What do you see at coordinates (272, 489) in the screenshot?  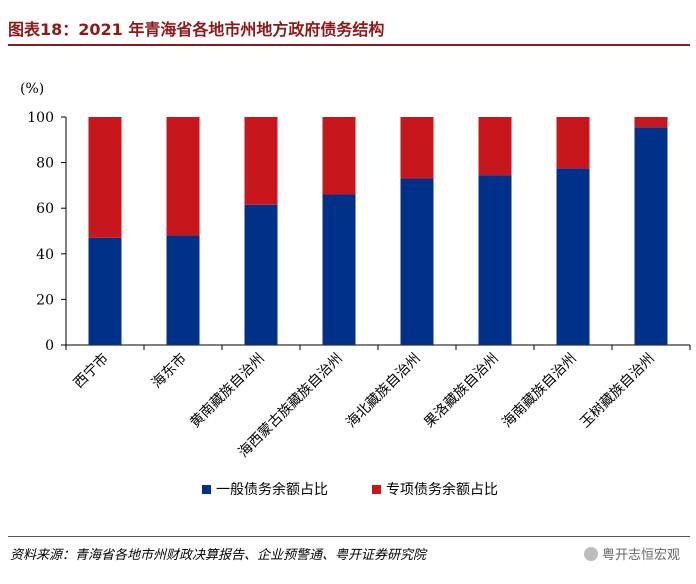 I see `legend-label: 一般债务余额占比` at bounding box center [272, 489].